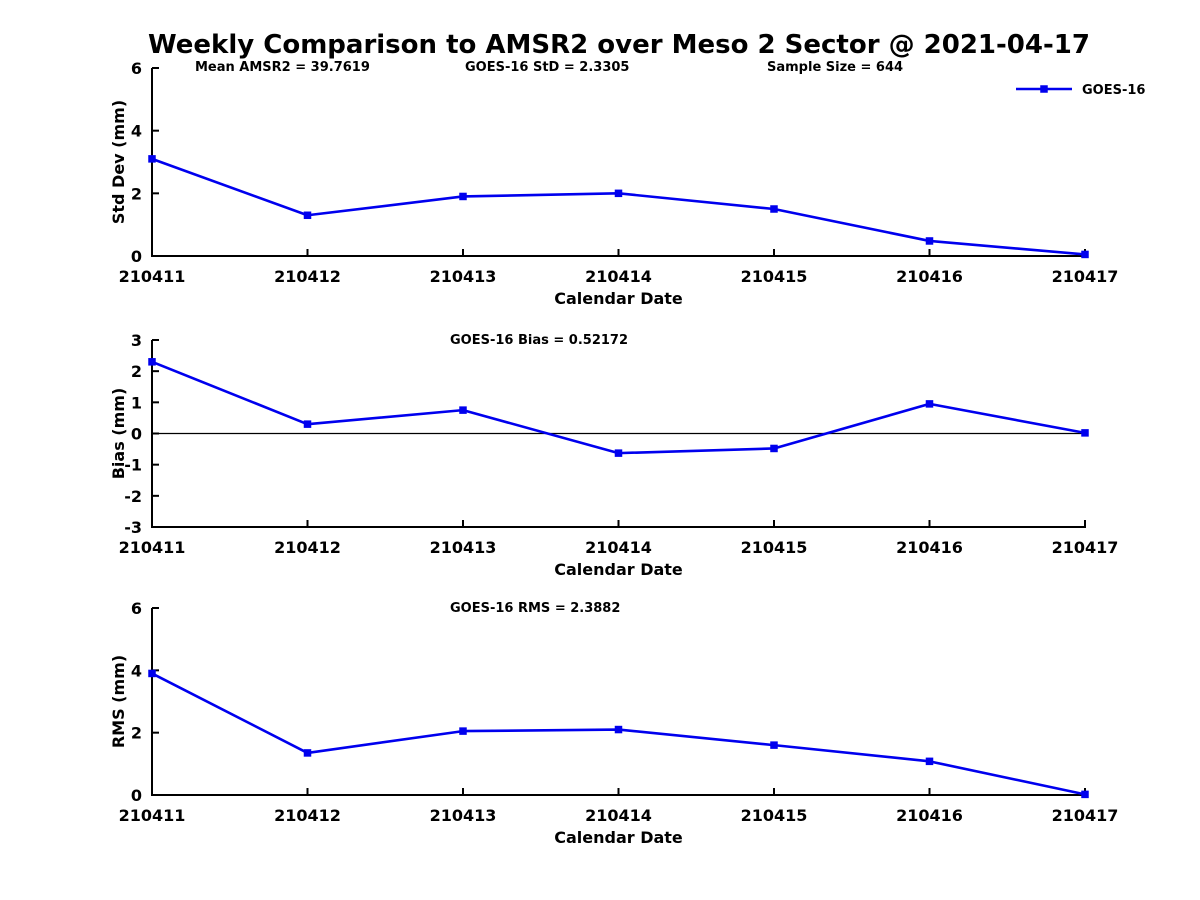  What do you see at coordinates (1080, 90) in the screenshot?
I see `legend: GOES-16` at bounding box center [1080, 90].